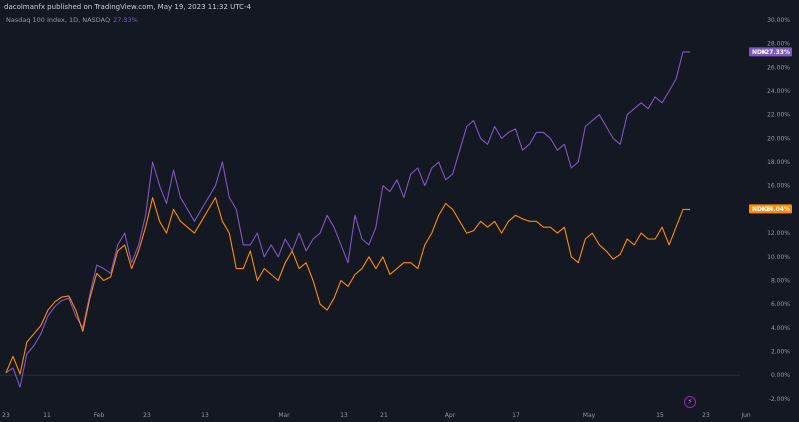 This screenshot has height=422, width=799. What do you see at coordinates (778, 67) in the screenshot?
I see `price-tick-label: 26.00%` at bounding box center [778, 67].